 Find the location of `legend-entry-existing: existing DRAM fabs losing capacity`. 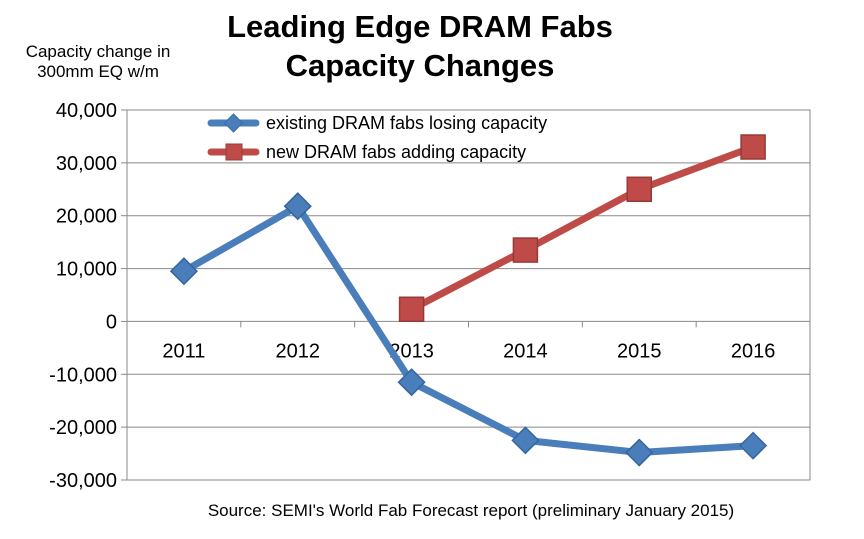

legend-entry-existing: existing DRAM fabs losing capacity is located at coordinates (377, 123).